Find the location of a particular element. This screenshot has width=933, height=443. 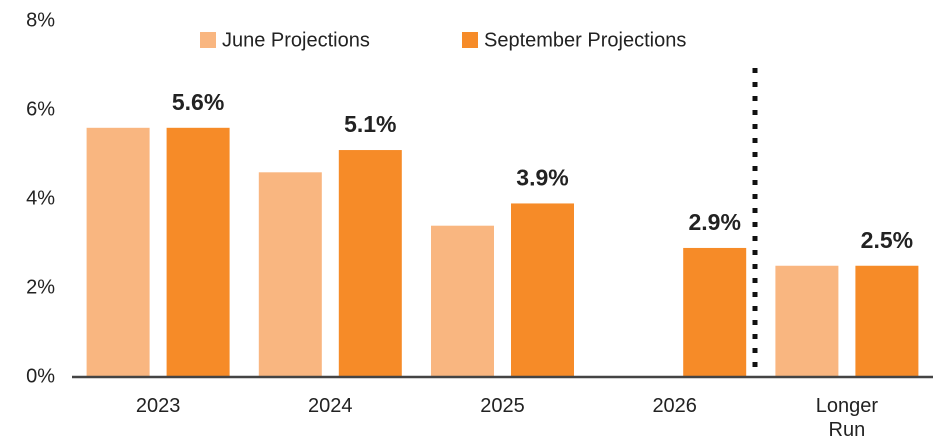

y-tick-label: 2% is located at coordinates (40, 287).